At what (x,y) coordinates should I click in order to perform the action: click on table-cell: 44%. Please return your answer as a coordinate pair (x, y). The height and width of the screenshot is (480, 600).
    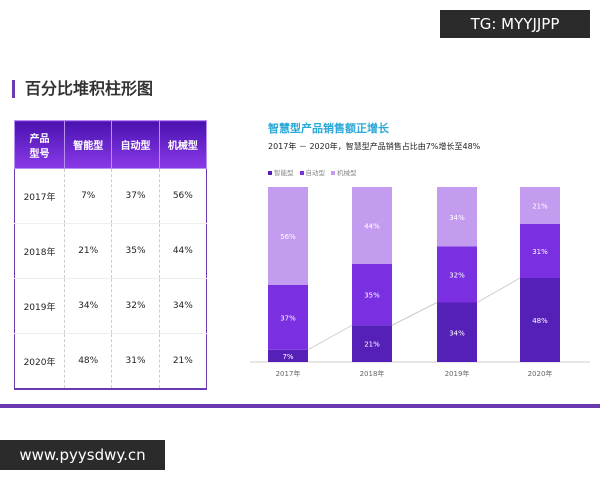
    Looking at the image, I should click on (183, 251).